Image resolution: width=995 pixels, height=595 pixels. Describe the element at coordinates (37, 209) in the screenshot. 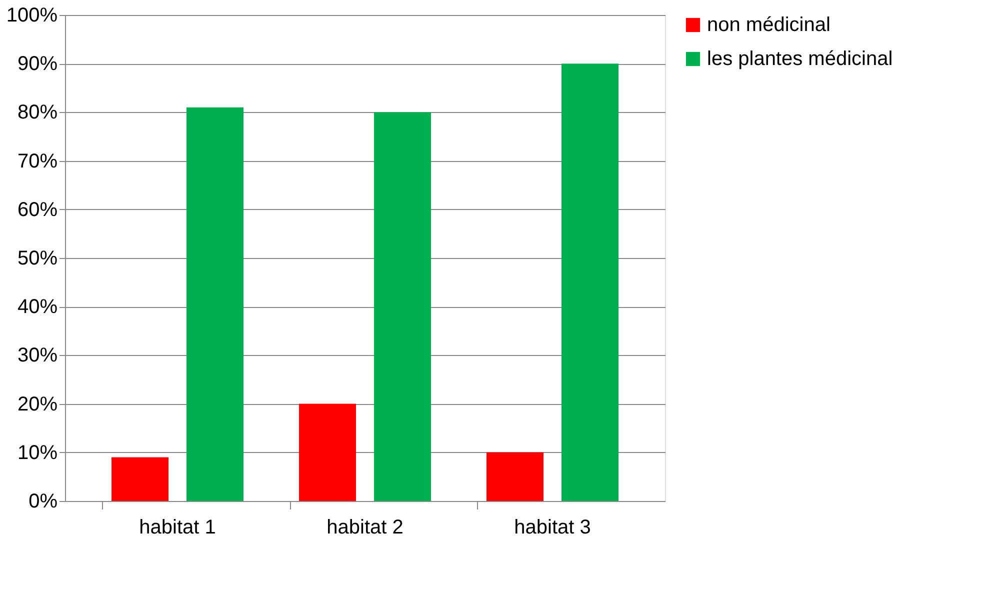

I see `y-tick-label: 60%` at that location.